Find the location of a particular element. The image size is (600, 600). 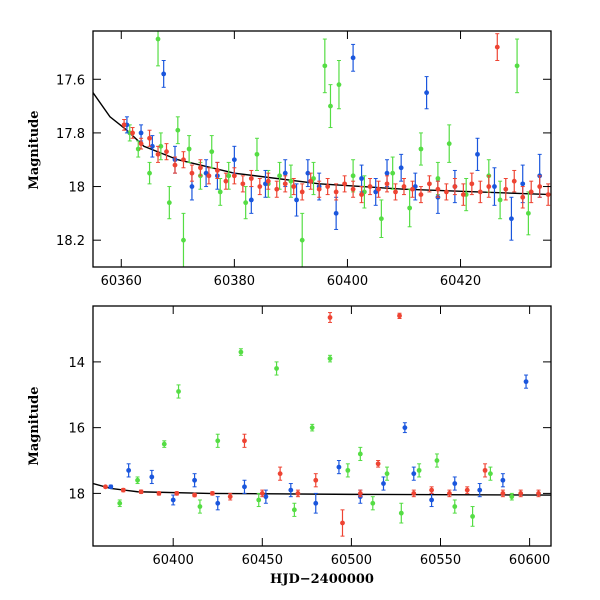

y-tick-label: 17.8 is located at coordinates (70, 134).